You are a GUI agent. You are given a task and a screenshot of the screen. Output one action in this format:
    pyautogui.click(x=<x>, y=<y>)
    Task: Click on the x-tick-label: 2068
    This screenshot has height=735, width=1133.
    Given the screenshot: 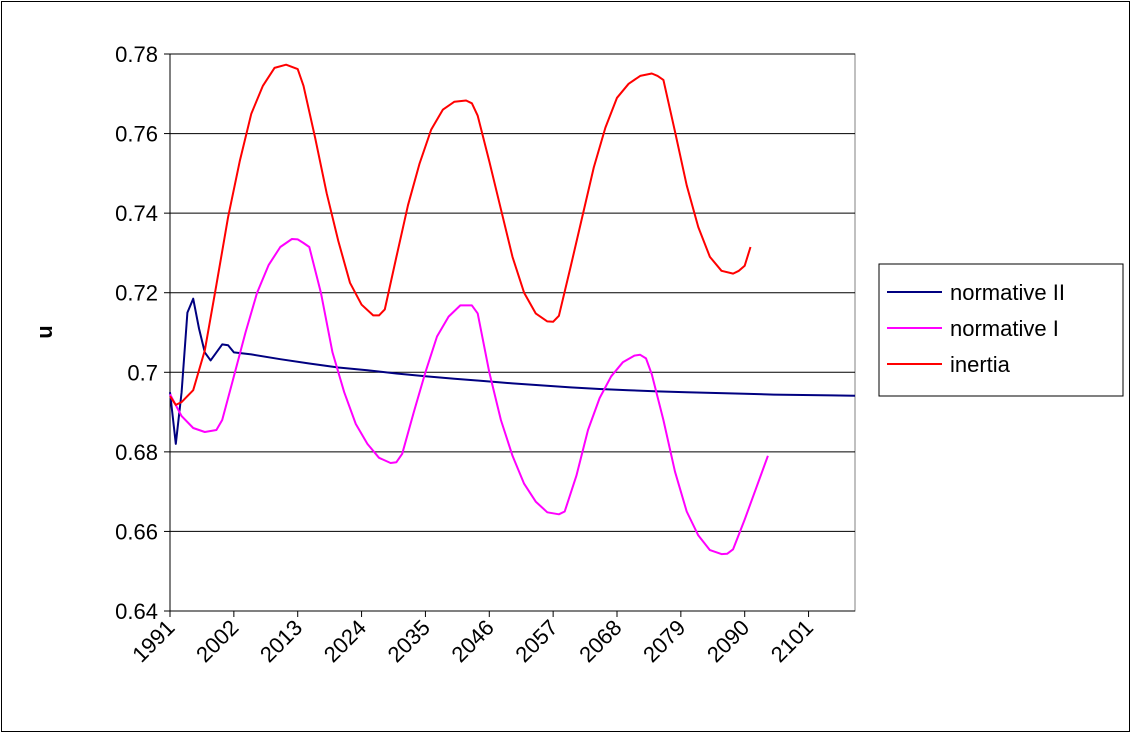 What is the action you would take?
    pyautogui.click(x=600, y=641)
    